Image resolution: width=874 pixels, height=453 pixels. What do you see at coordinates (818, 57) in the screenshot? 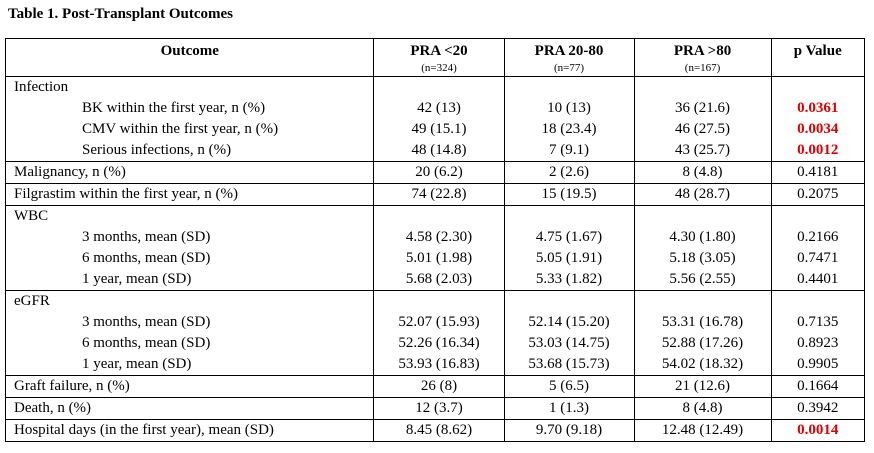
I see `header-p-value: p Value` at bounding box center [818, 57].